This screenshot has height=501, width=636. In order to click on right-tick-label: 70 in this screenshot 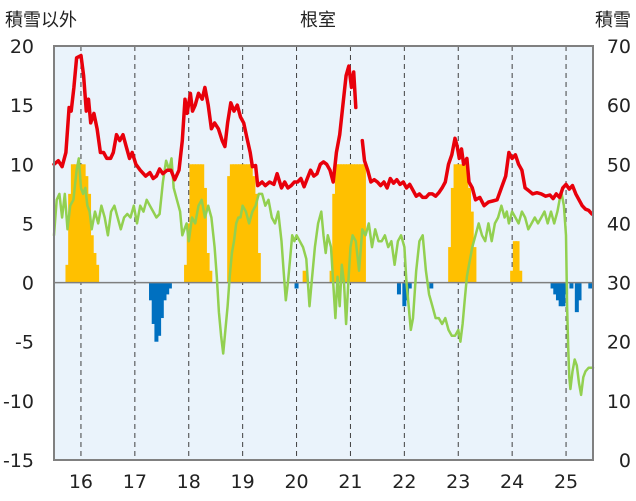, I will do `click(619, 47)`.